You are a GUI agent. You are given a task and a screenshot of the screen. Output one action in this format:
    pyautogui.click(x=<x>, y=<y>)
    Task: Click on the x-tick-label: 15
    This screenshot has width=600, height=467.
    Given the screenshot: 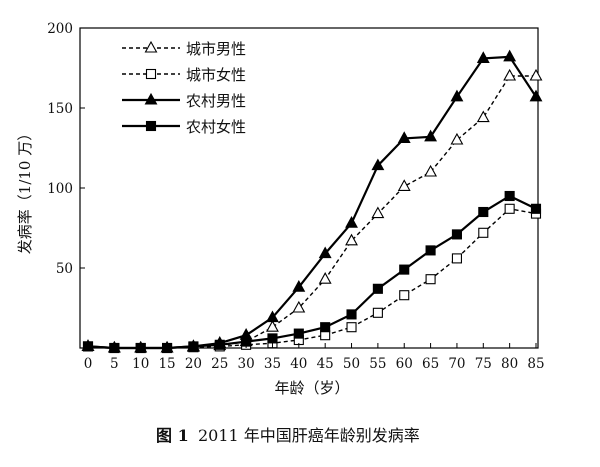 What is the action you would take?
    pyautogui.click(x=166, y=364)
    